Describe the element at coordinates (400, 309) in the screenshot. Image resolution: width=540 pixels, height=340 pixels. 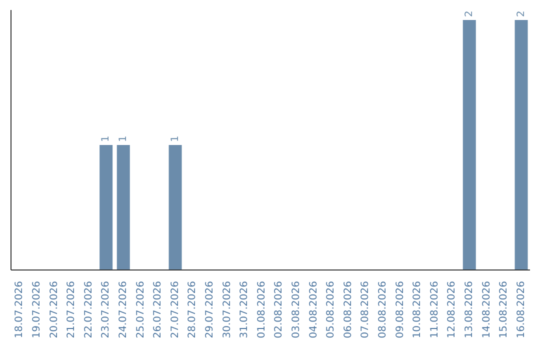
I see `x-tick-label: 09.08.2026` at that location.